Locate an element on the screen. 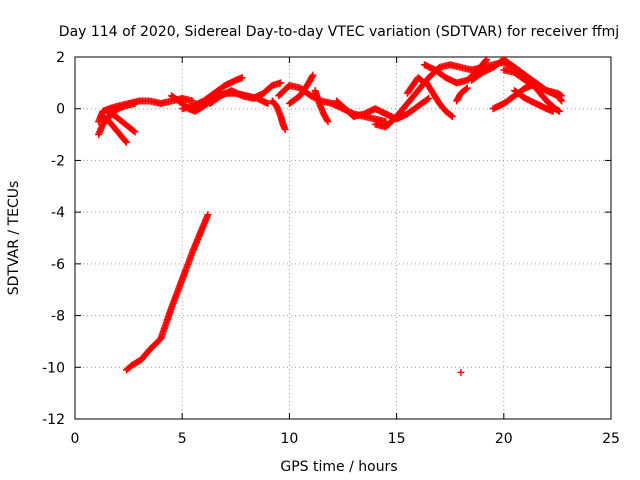  y-tick-label: -4 is located at coordinates (58, 213).